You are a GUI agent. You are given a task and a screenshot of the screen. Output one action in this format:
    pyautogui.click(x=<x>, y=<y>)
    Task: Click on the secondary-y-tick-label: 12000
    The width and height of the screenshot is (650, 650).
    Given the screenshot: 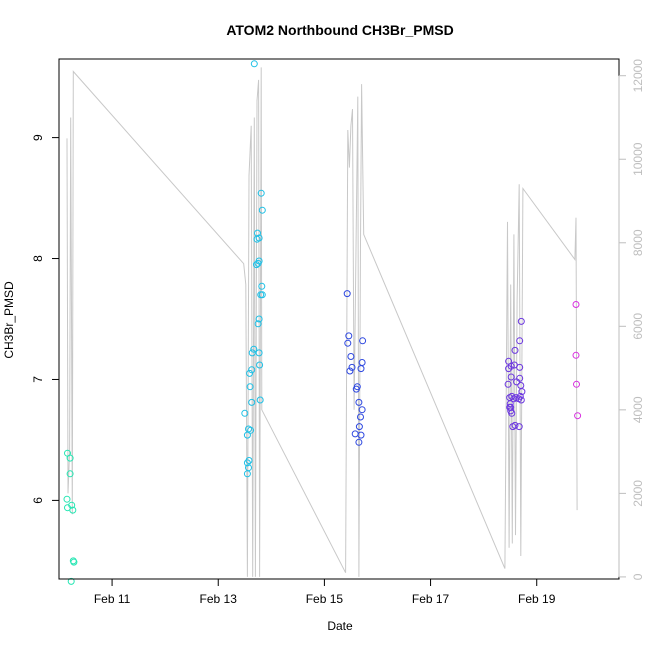 What is the action you would take?
    pyautogui.click(x=638, y=76)
    